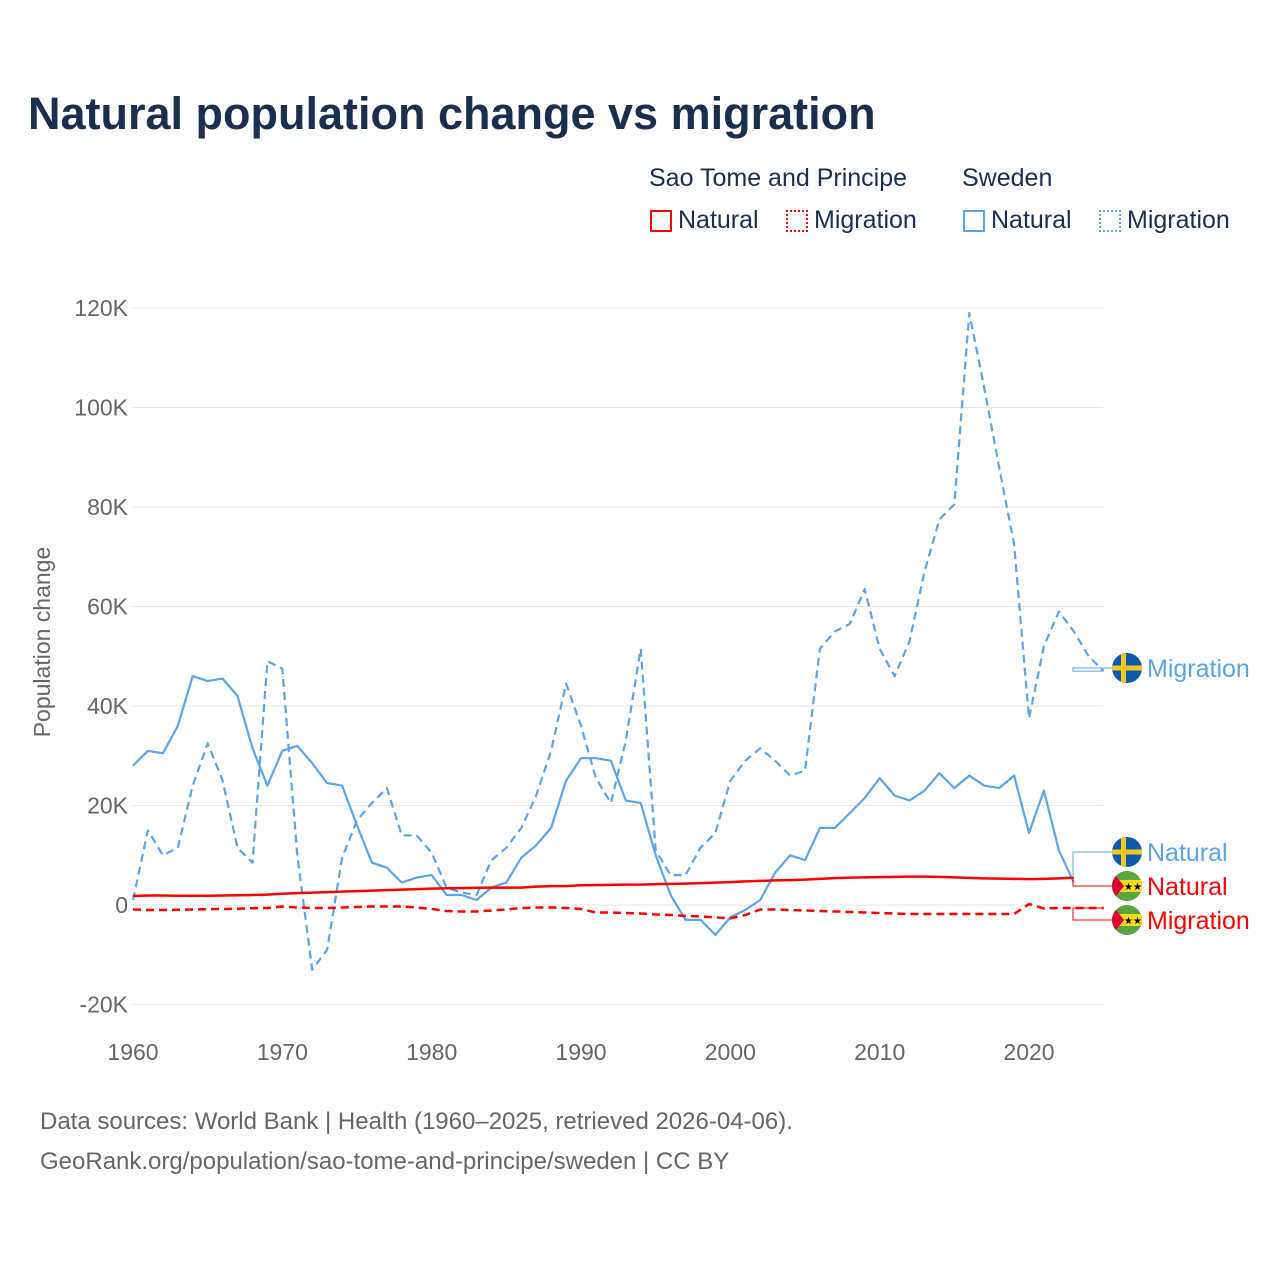 The width and height of the screenshot is (1280, 1280). I want to click on x-tick-label: 1960, so click(132, 1052).